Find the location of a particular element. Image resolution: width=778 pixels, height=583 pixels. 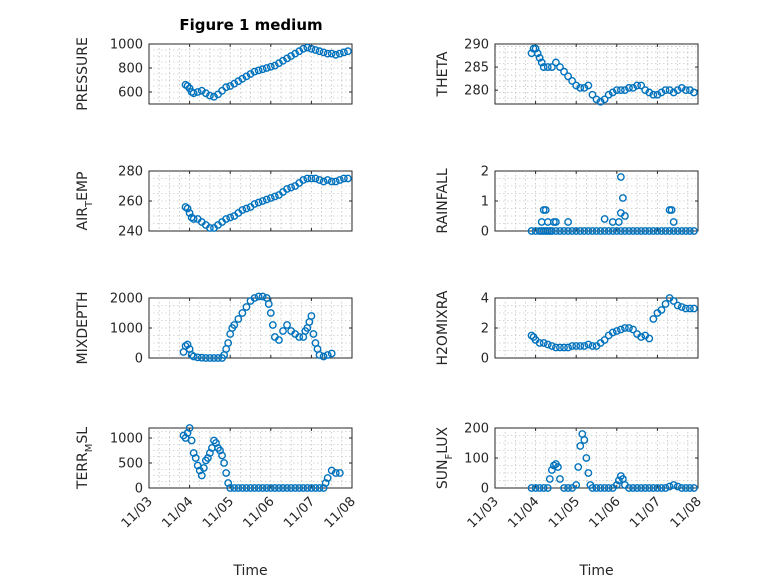

y-label-part: LUX is located at coordinates (443, 439).